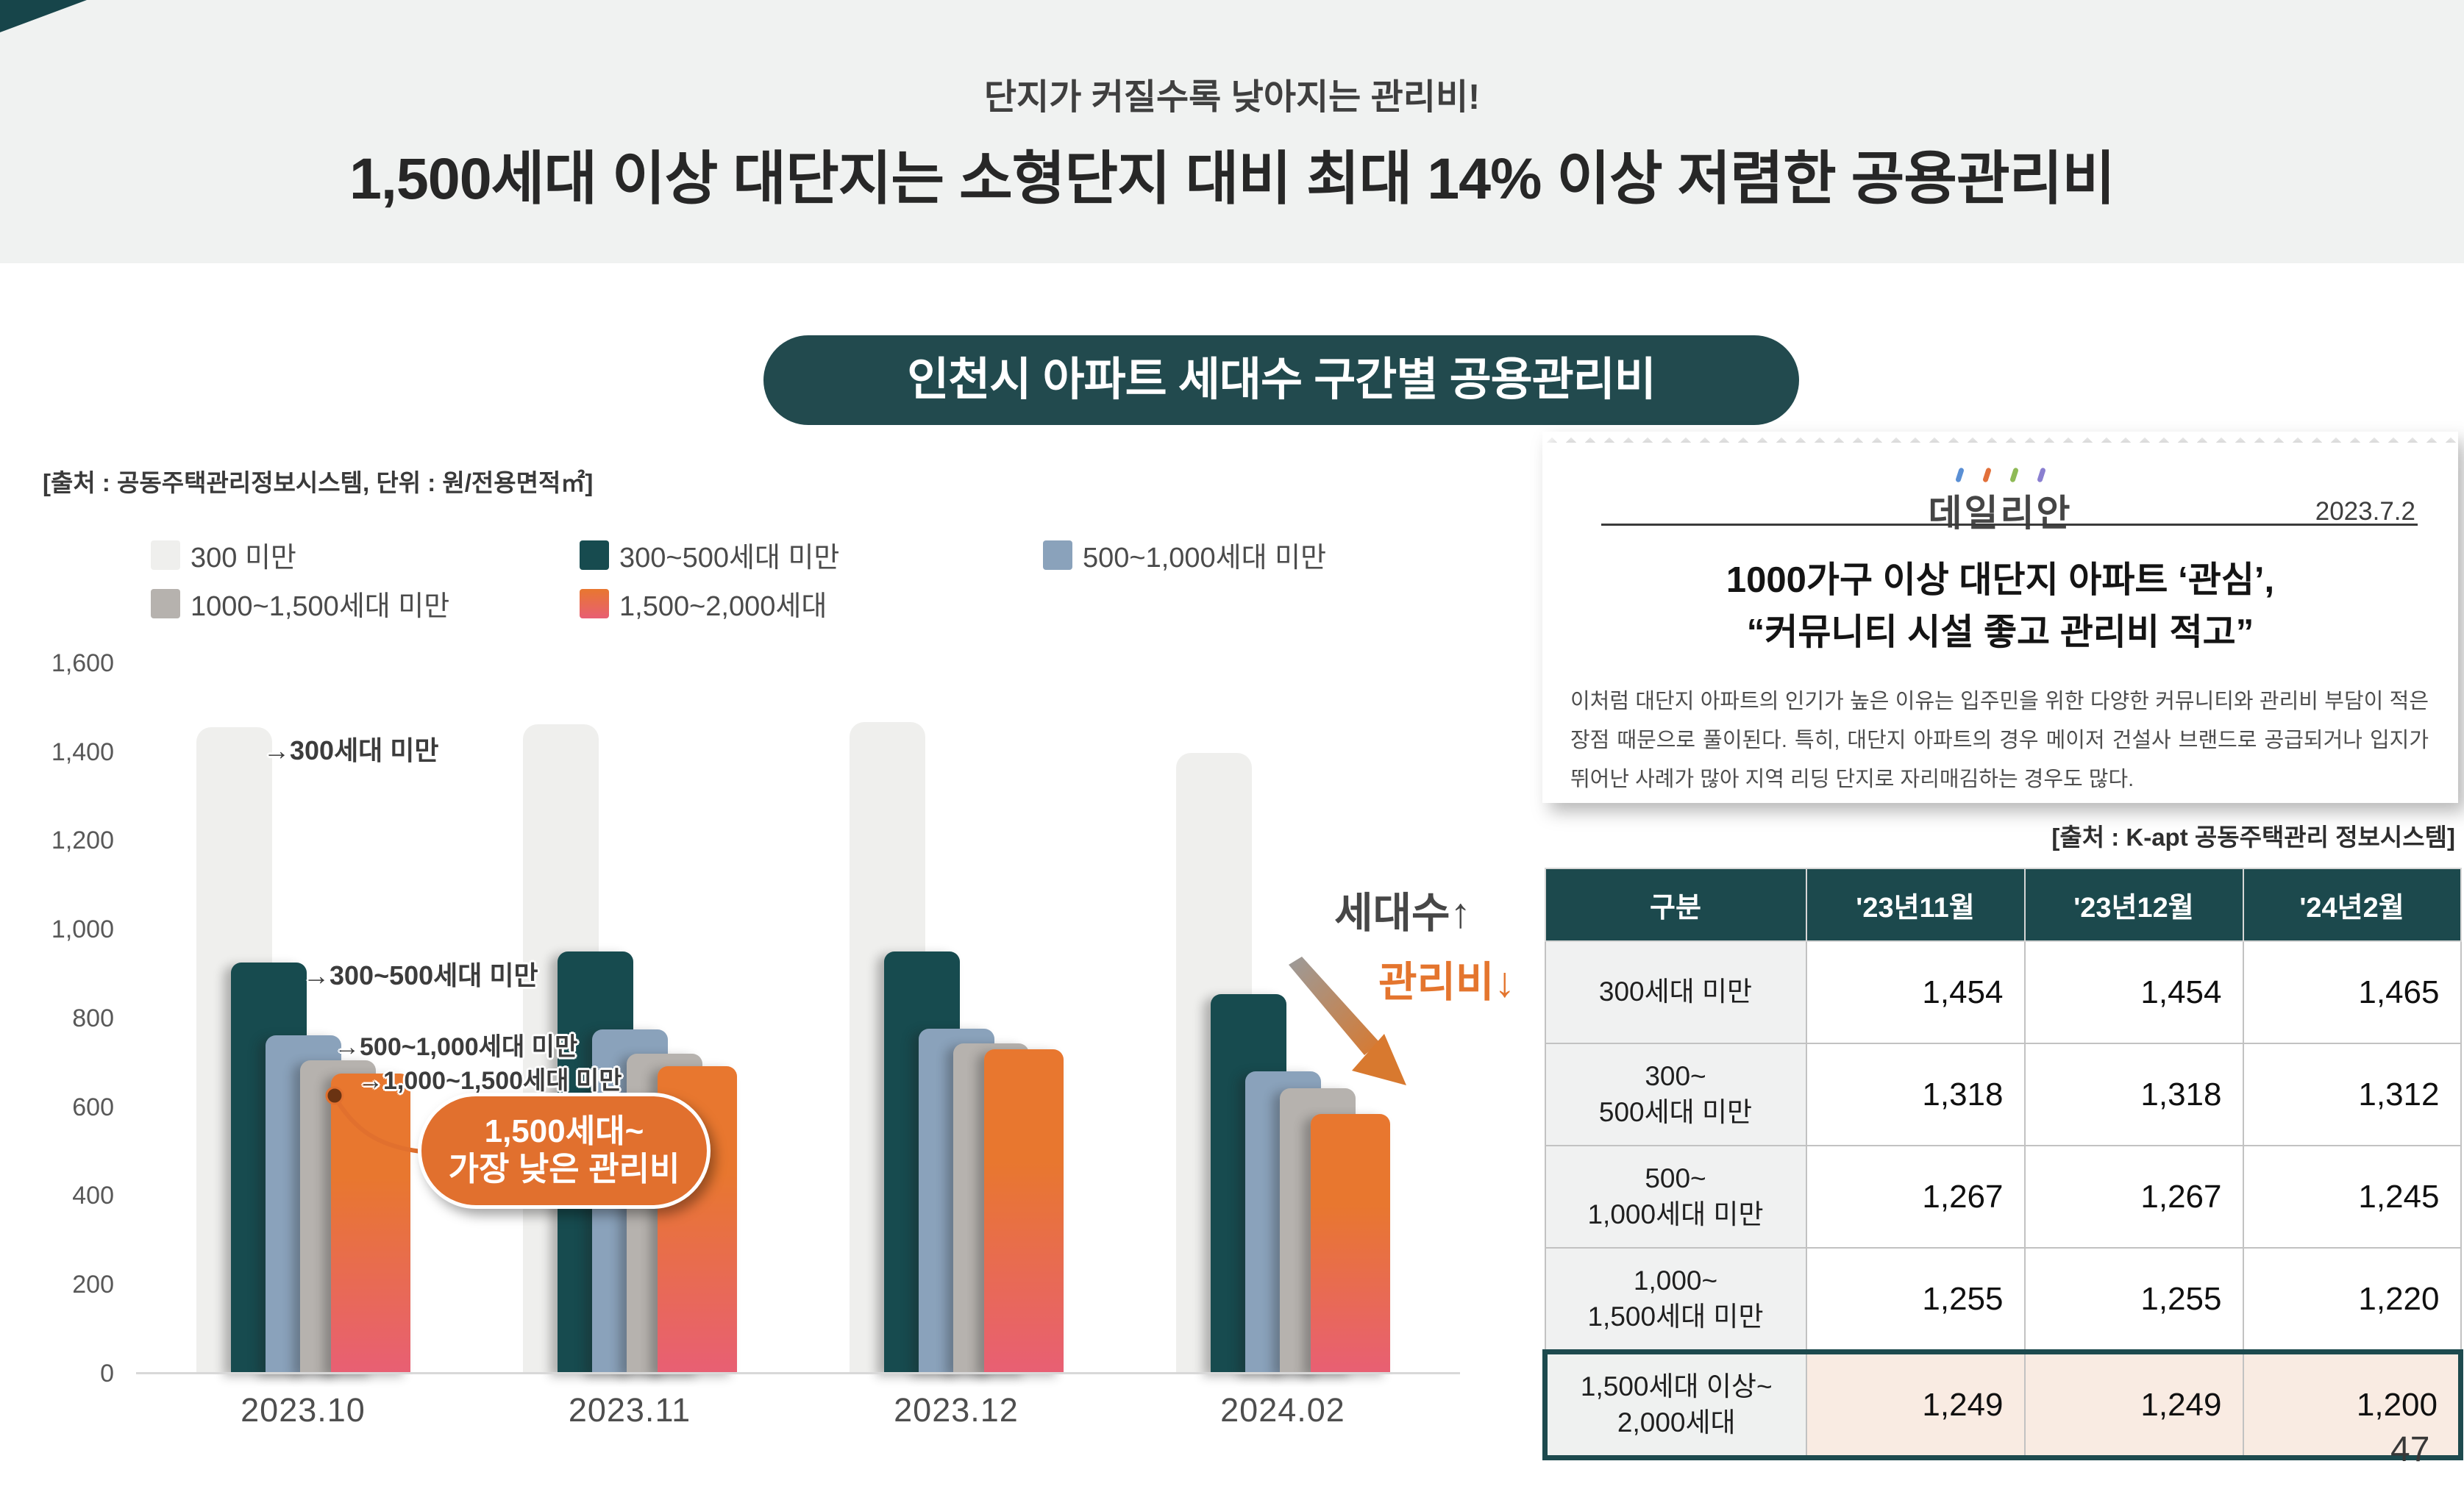 The image size is (2464, 1489). I want to click on row-label: 1,500세대 이상~ 2,000세대, so click(1674, 1404).